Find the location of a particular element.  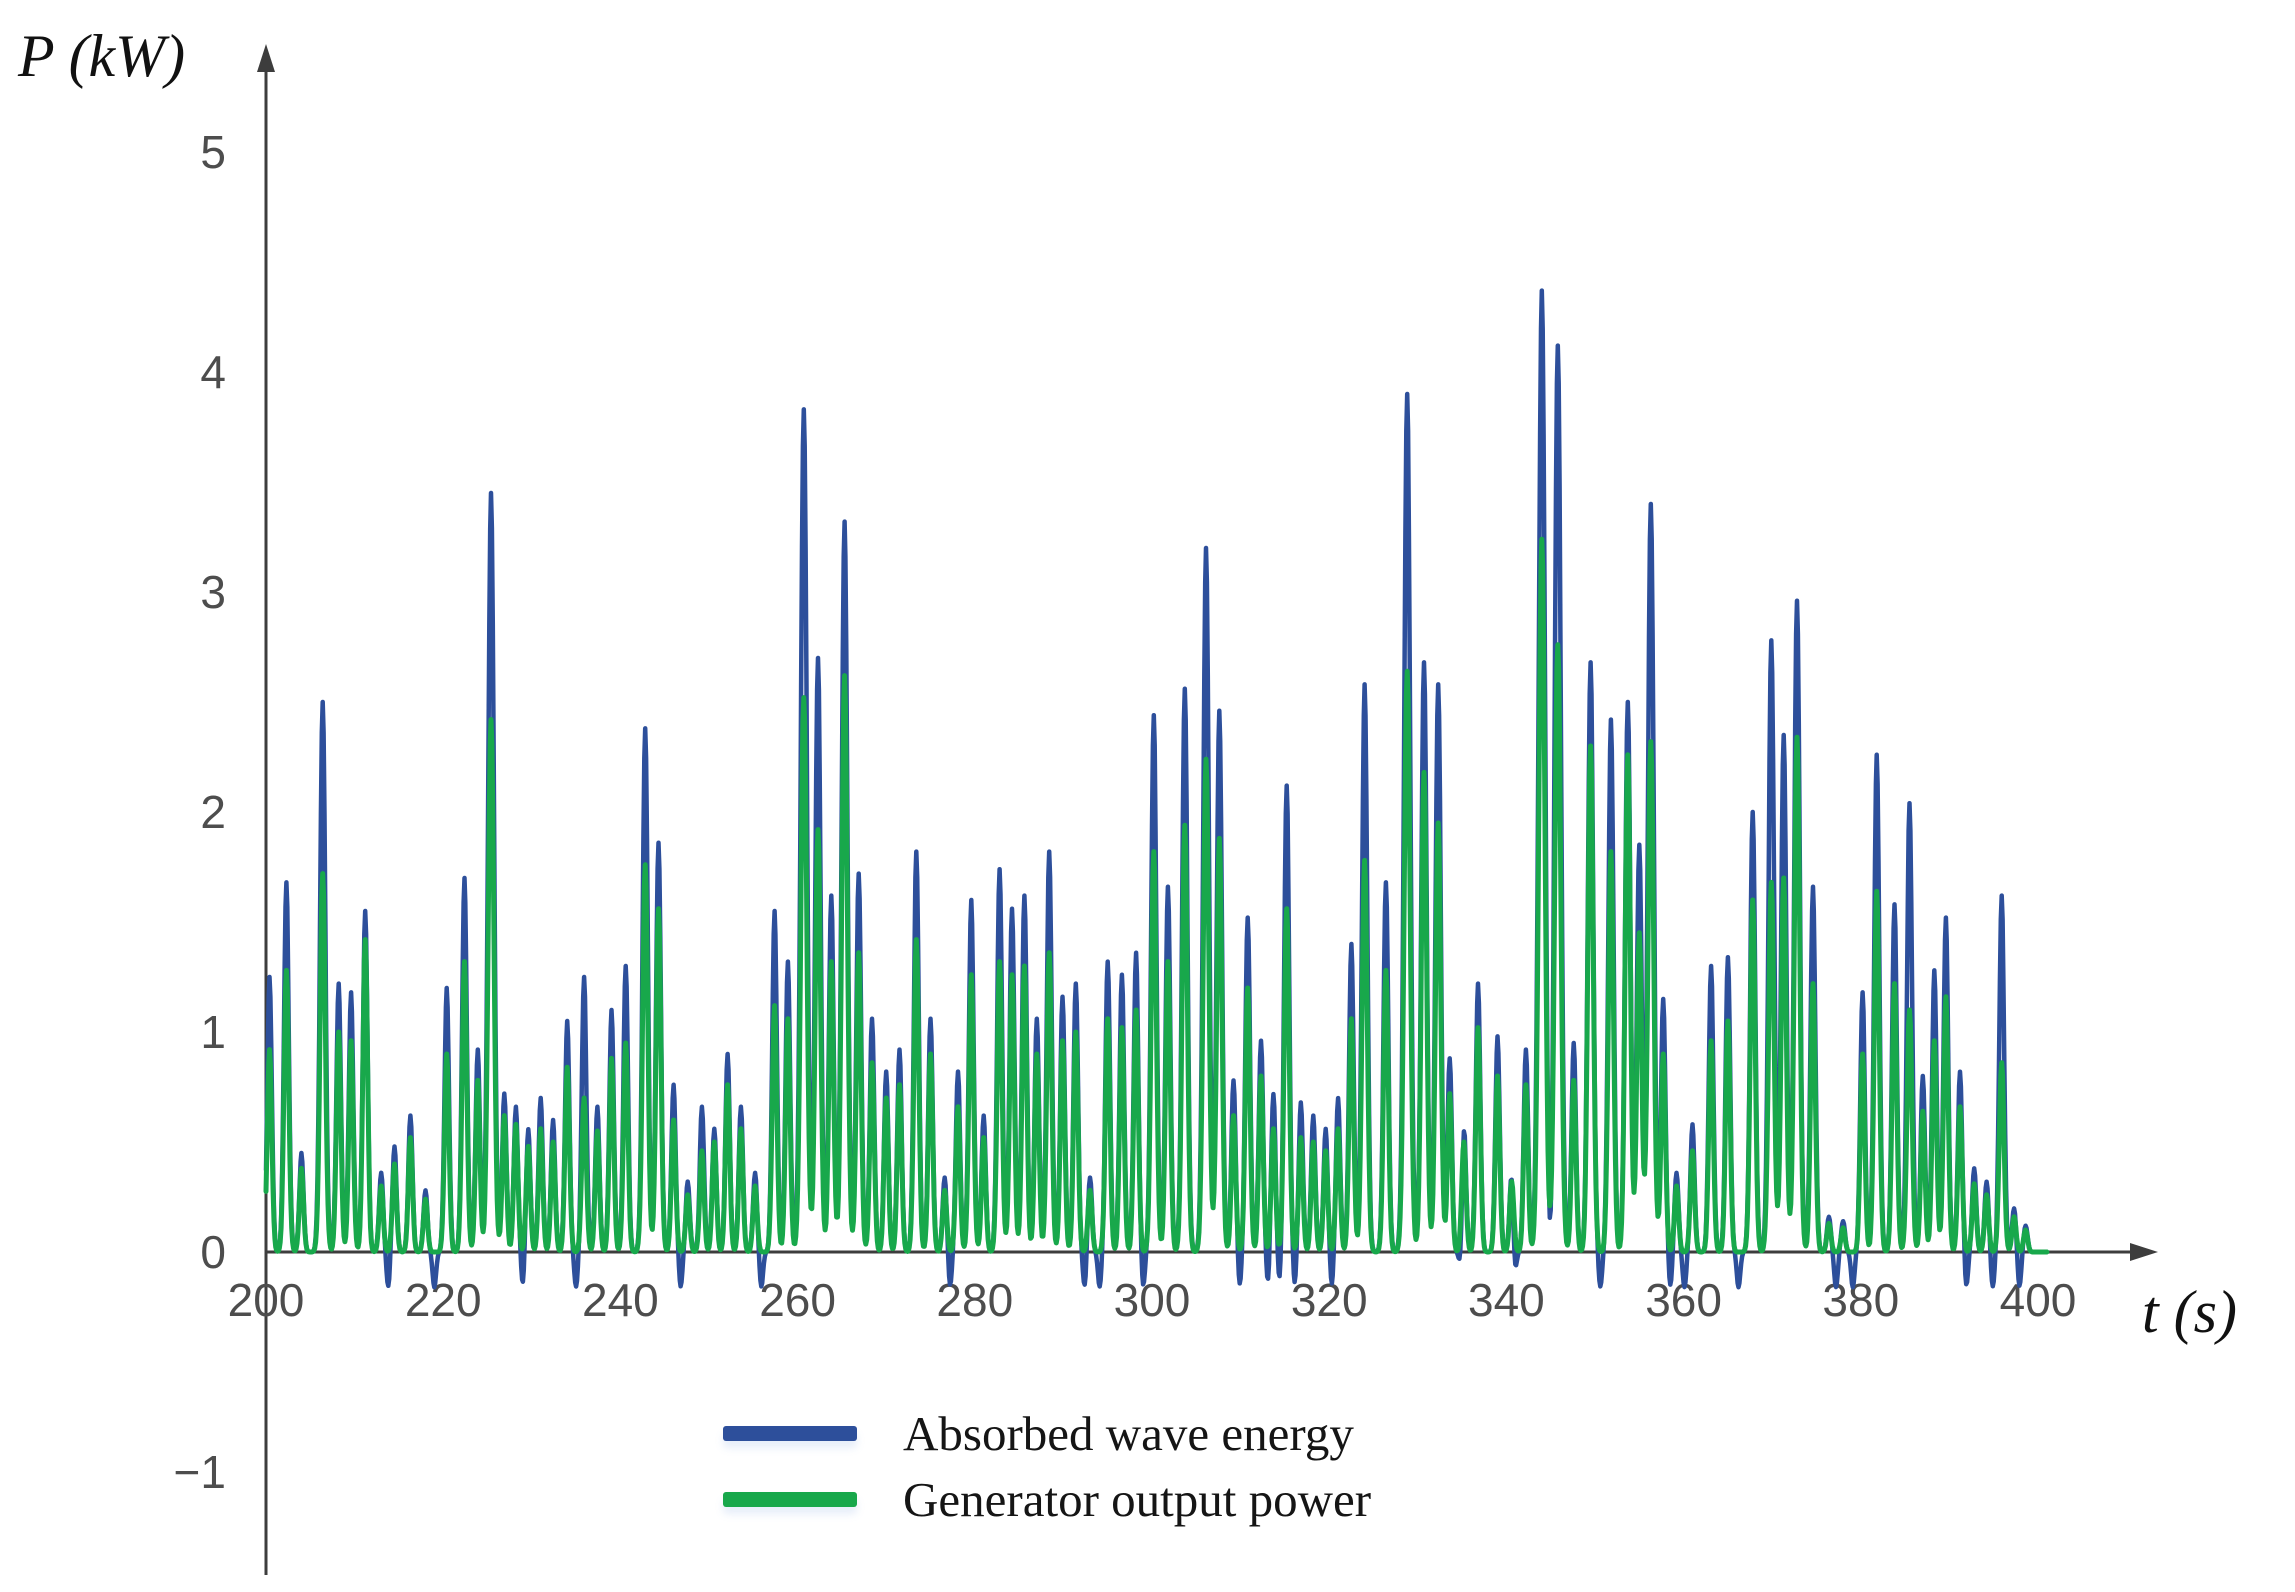

legend-item-absorbed: Absorbed wave energy is located at coordinates (1047, 1433).